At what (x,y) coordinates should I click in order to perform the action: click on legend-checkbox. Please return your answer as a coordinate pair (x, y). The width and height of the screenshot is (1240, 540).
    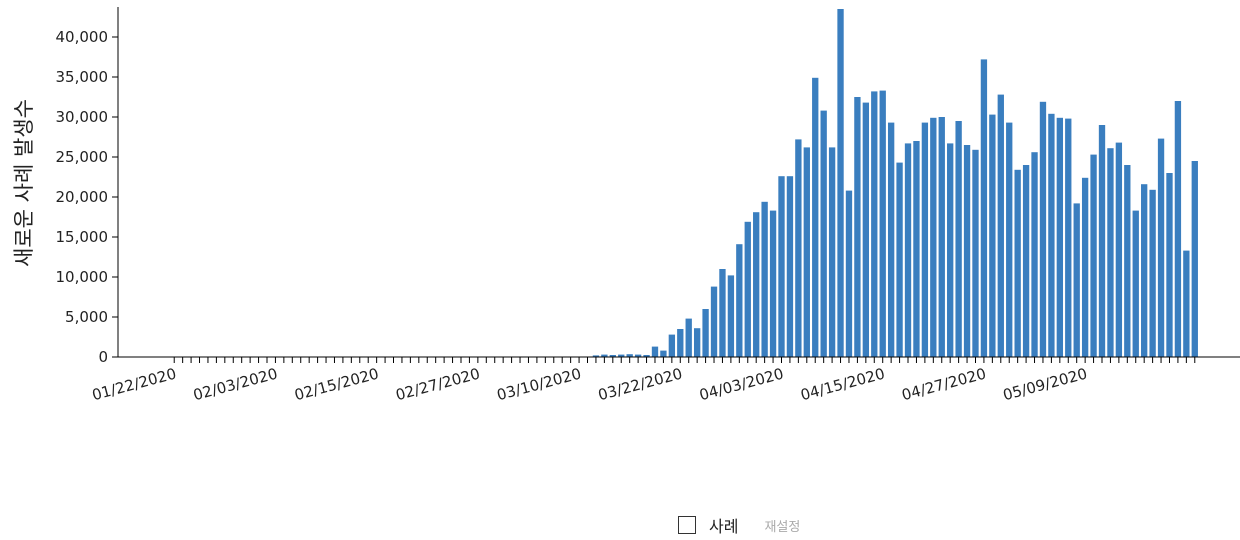
    Looking at the image, I should click on (687, 525).